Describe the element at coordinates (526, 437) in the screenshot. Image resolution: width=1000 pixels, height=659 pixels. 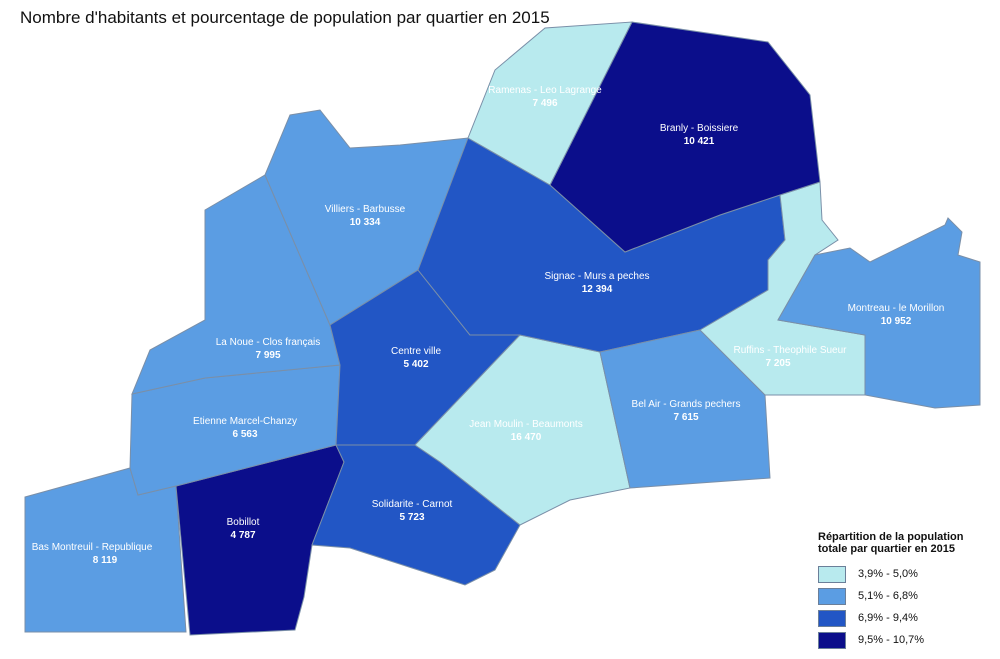
I see `label-pop-jean-moulin: 16 470` at that location.